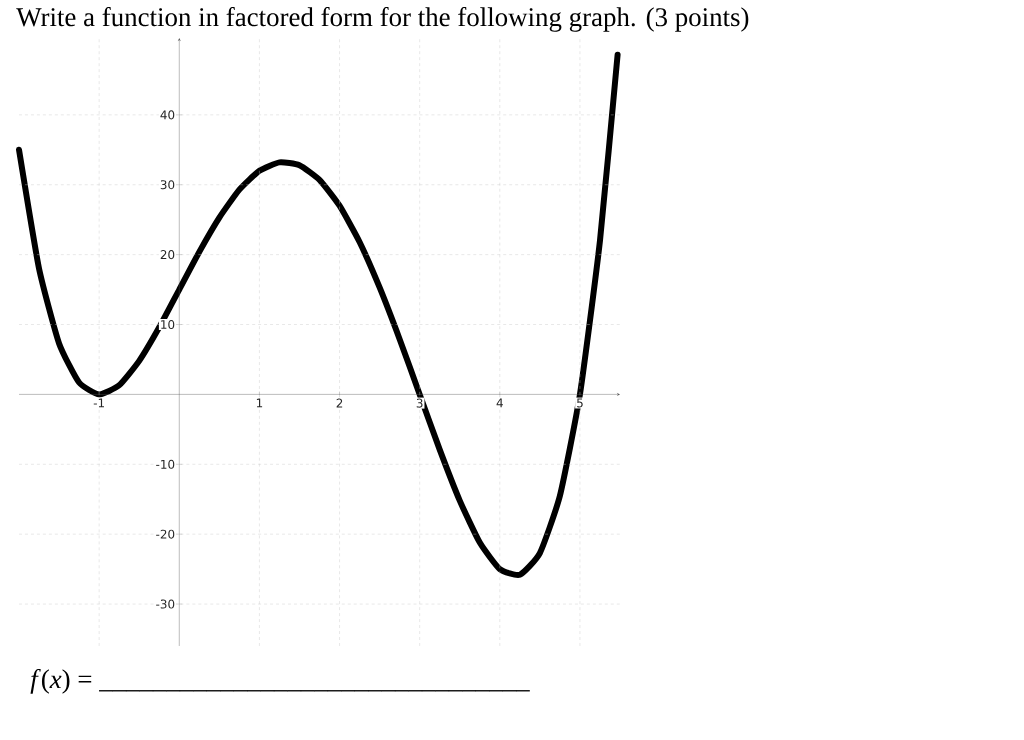  Describe the element at coordinates (382, 19) in the screenshot. I see `chart-title: Write a function in factored form for the following graph. (3 points)` at that location.